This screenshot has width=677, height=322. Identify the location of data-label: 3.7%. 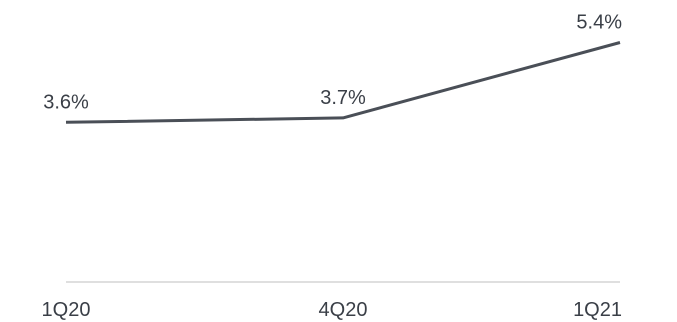
(343, 98).